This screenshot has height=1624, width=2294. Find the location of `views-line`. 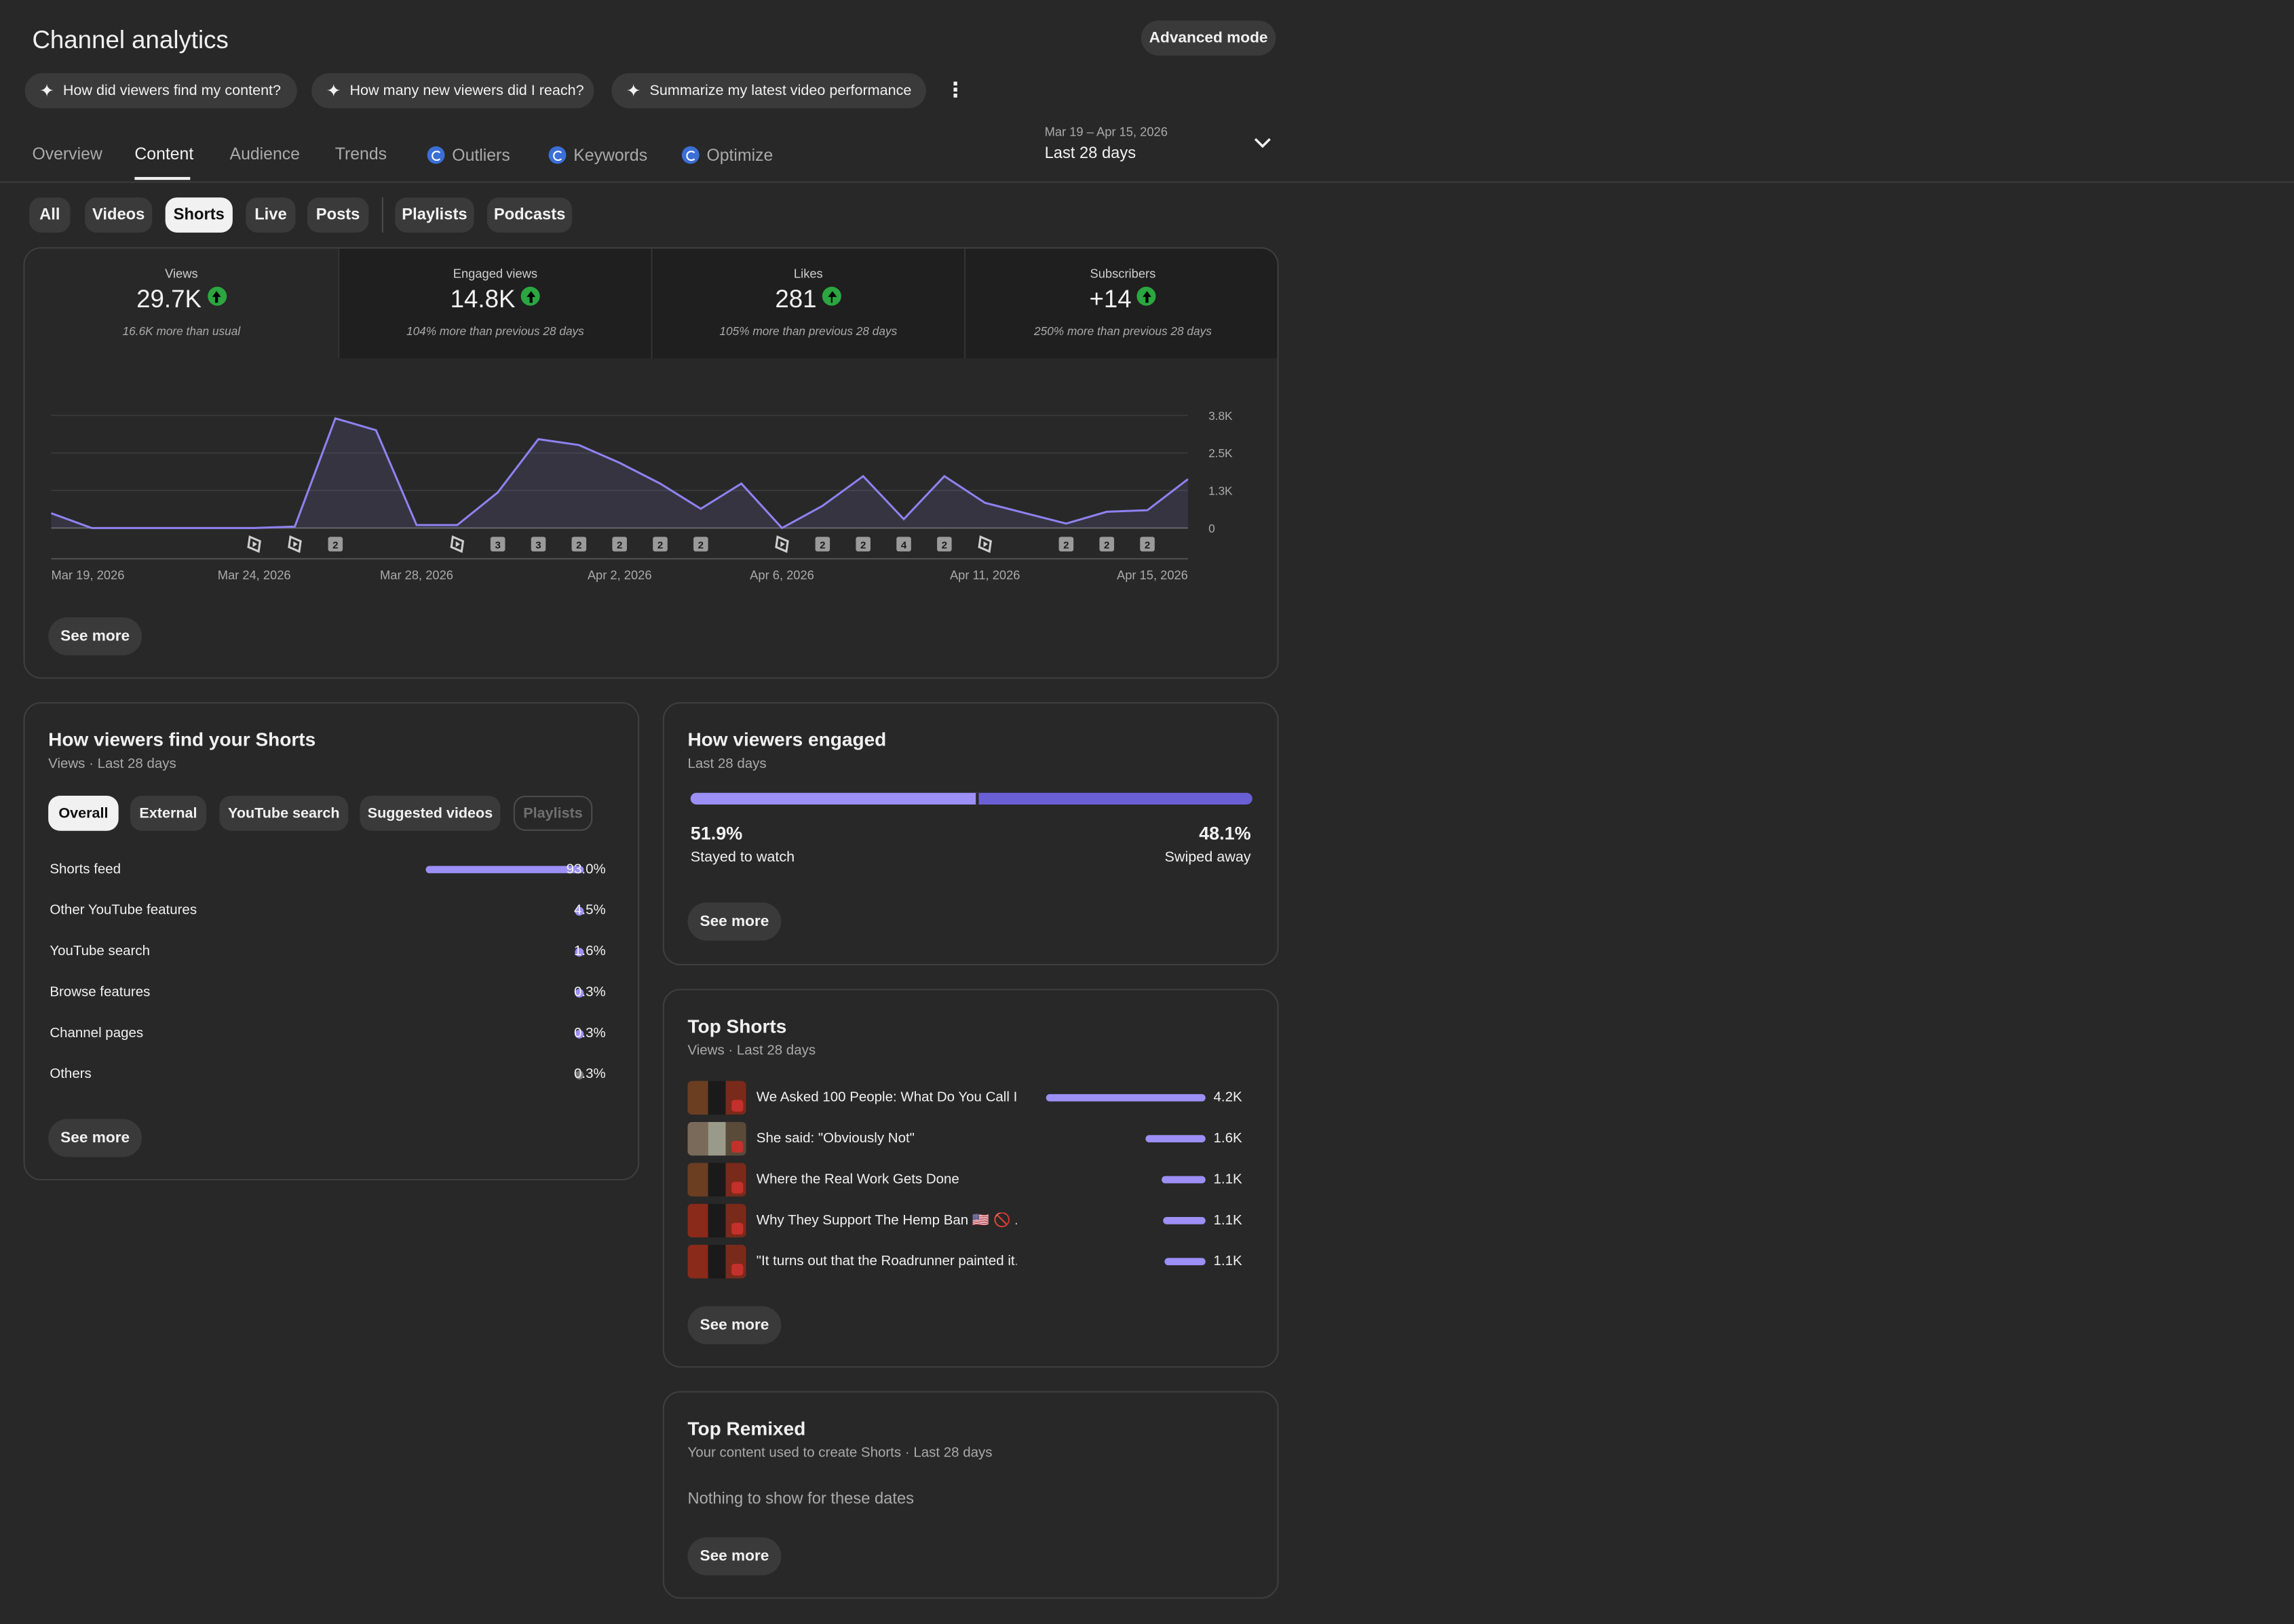

views-line is located at coordinates (619, 473).